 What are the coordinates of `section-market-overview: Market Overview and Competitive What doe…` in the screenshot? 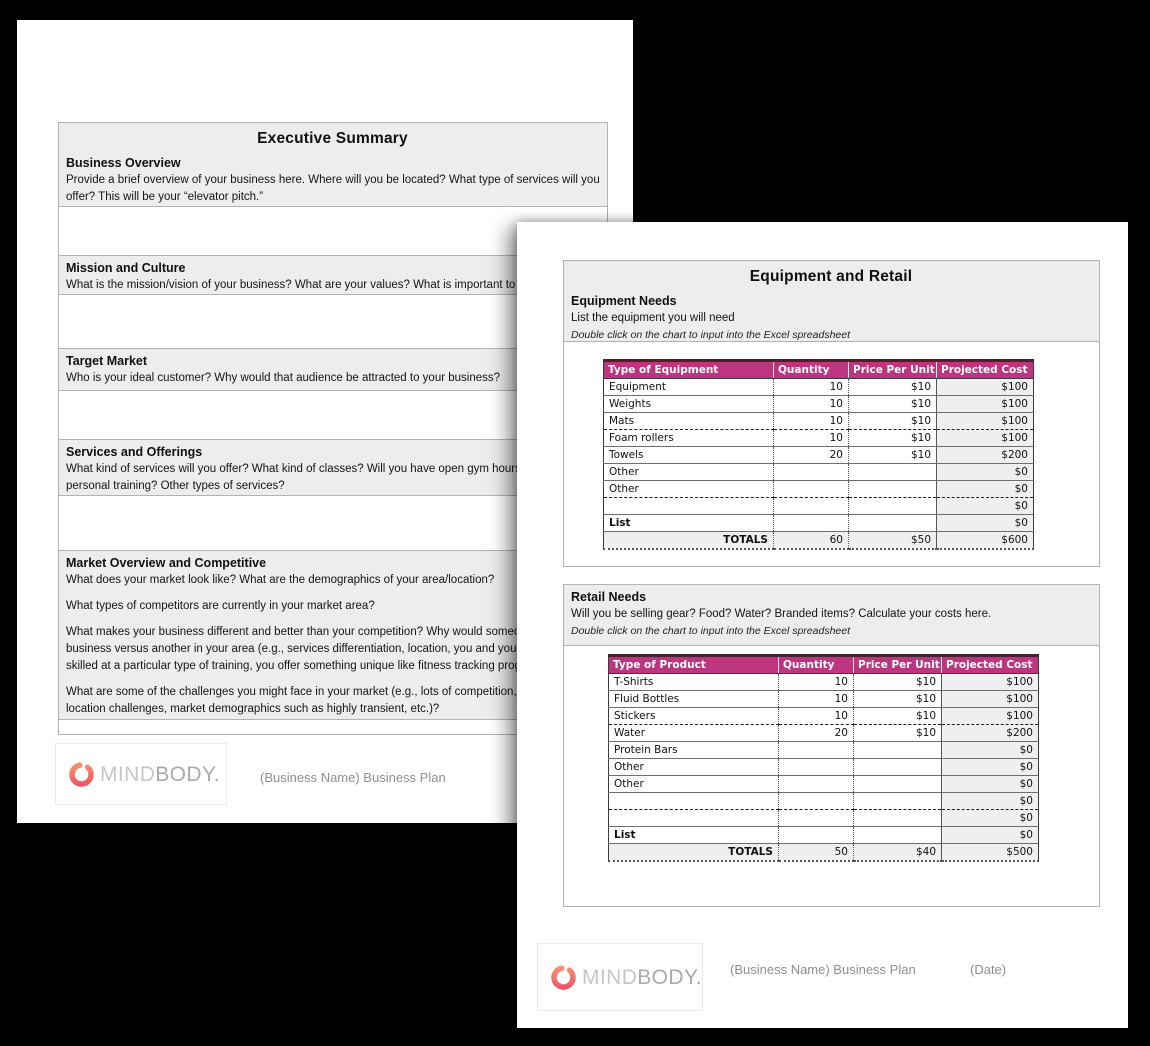 It's located at (333, 635).